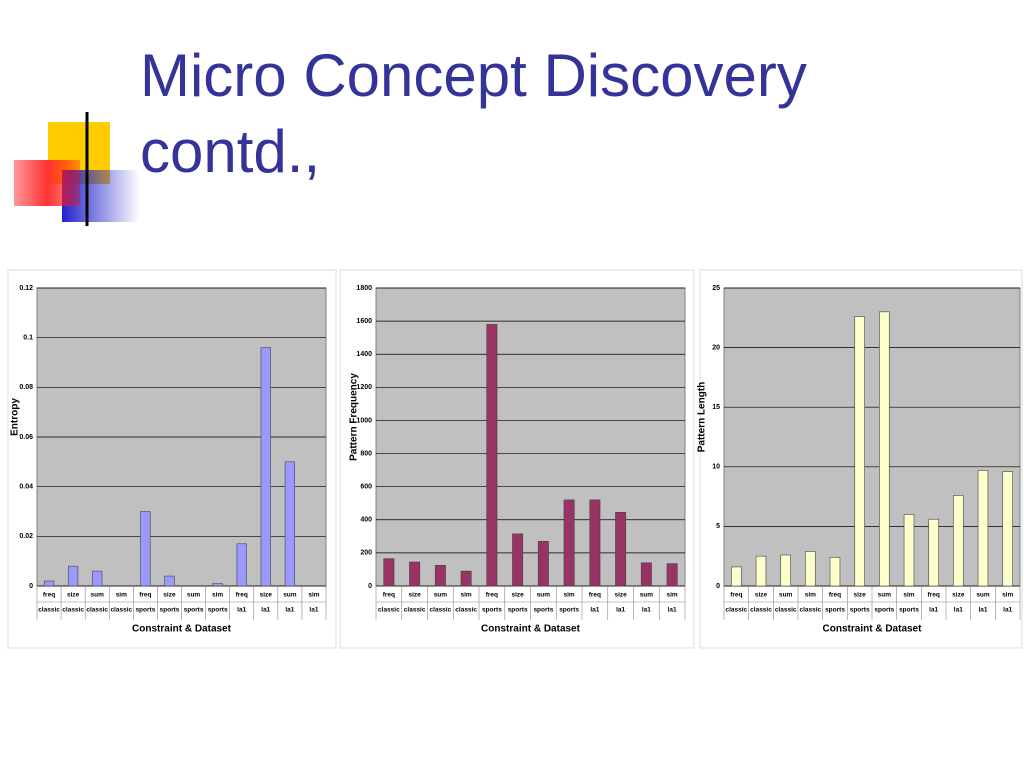 The image size is (1024, 768). What do you see at coordinates (354, 417) in the screenshot?
I see `y-axis-title: Pattern Frequency` at bounding box center [354, 417].